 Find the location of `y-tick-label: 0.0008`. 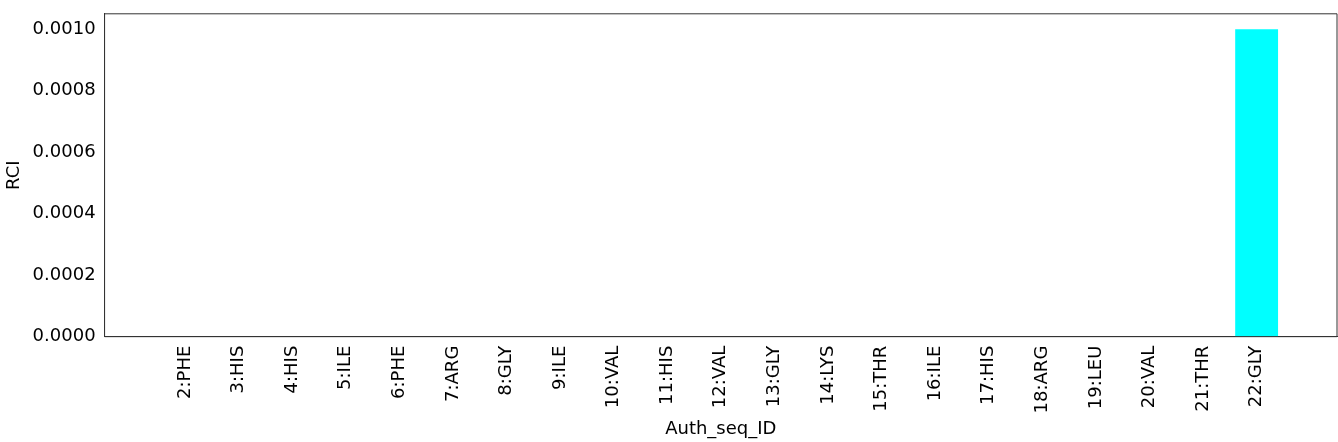

y-tick-label: 0.0008 is located at coordinates (64, 89).